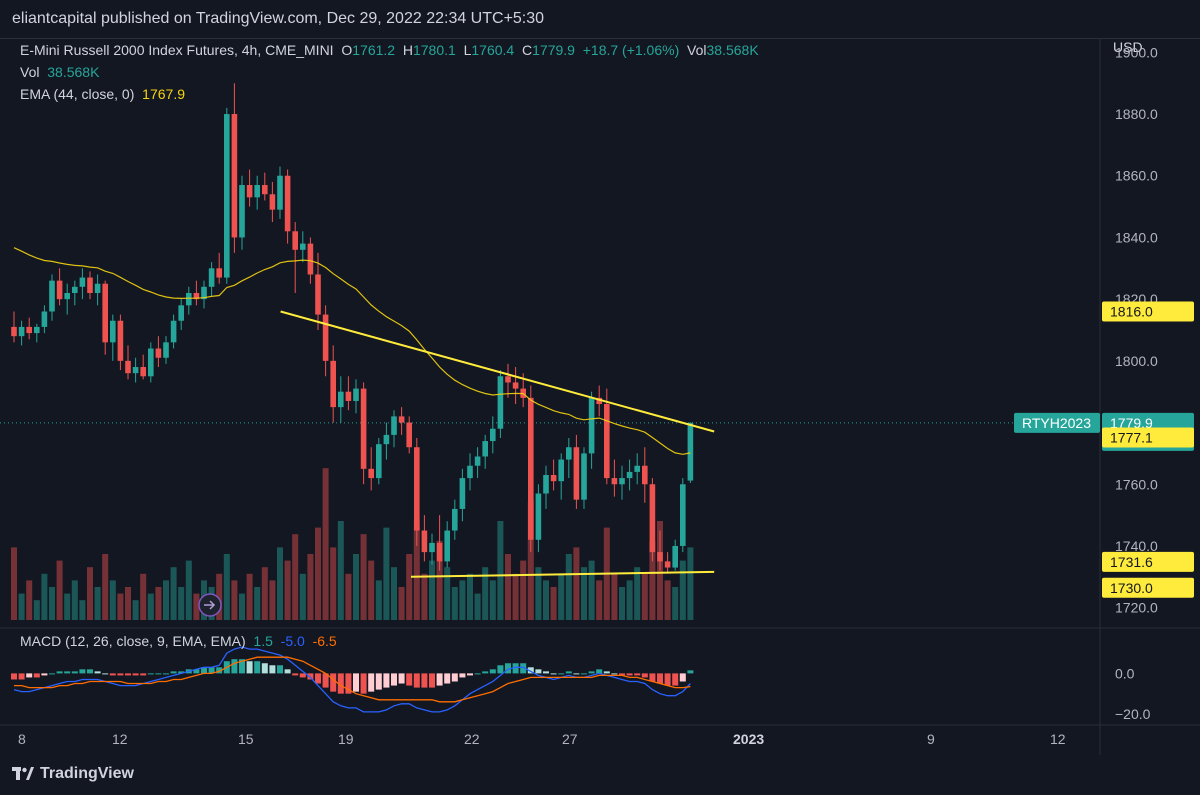 The height and width of the screenshot is (795, 1200). I want to click on badge-1730: 1730.0, so click(1148, 587).